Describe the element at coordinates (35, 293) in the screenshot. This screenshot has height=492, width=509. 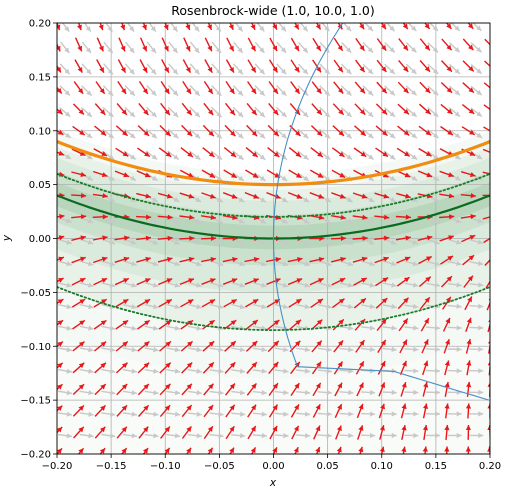
I see `y-tick-label: −0.05` at that location.